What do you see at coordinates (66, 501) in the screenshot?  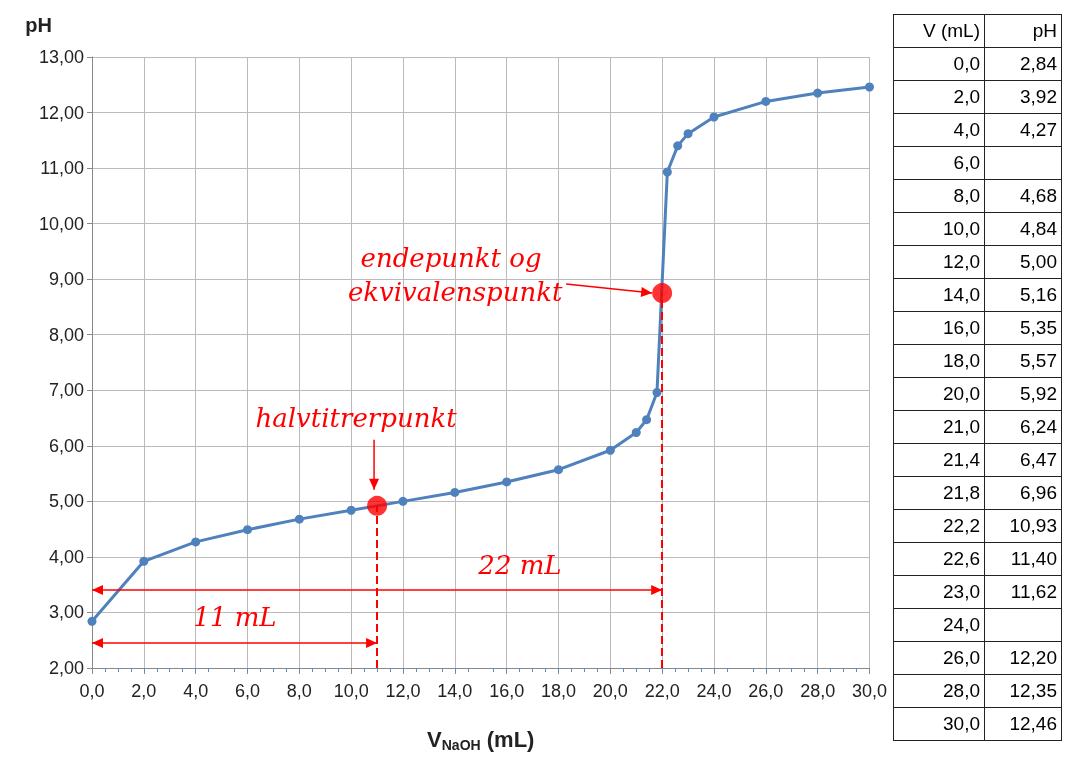 I see `y-tick-label: 5,00` at bounding box center [66, 501].